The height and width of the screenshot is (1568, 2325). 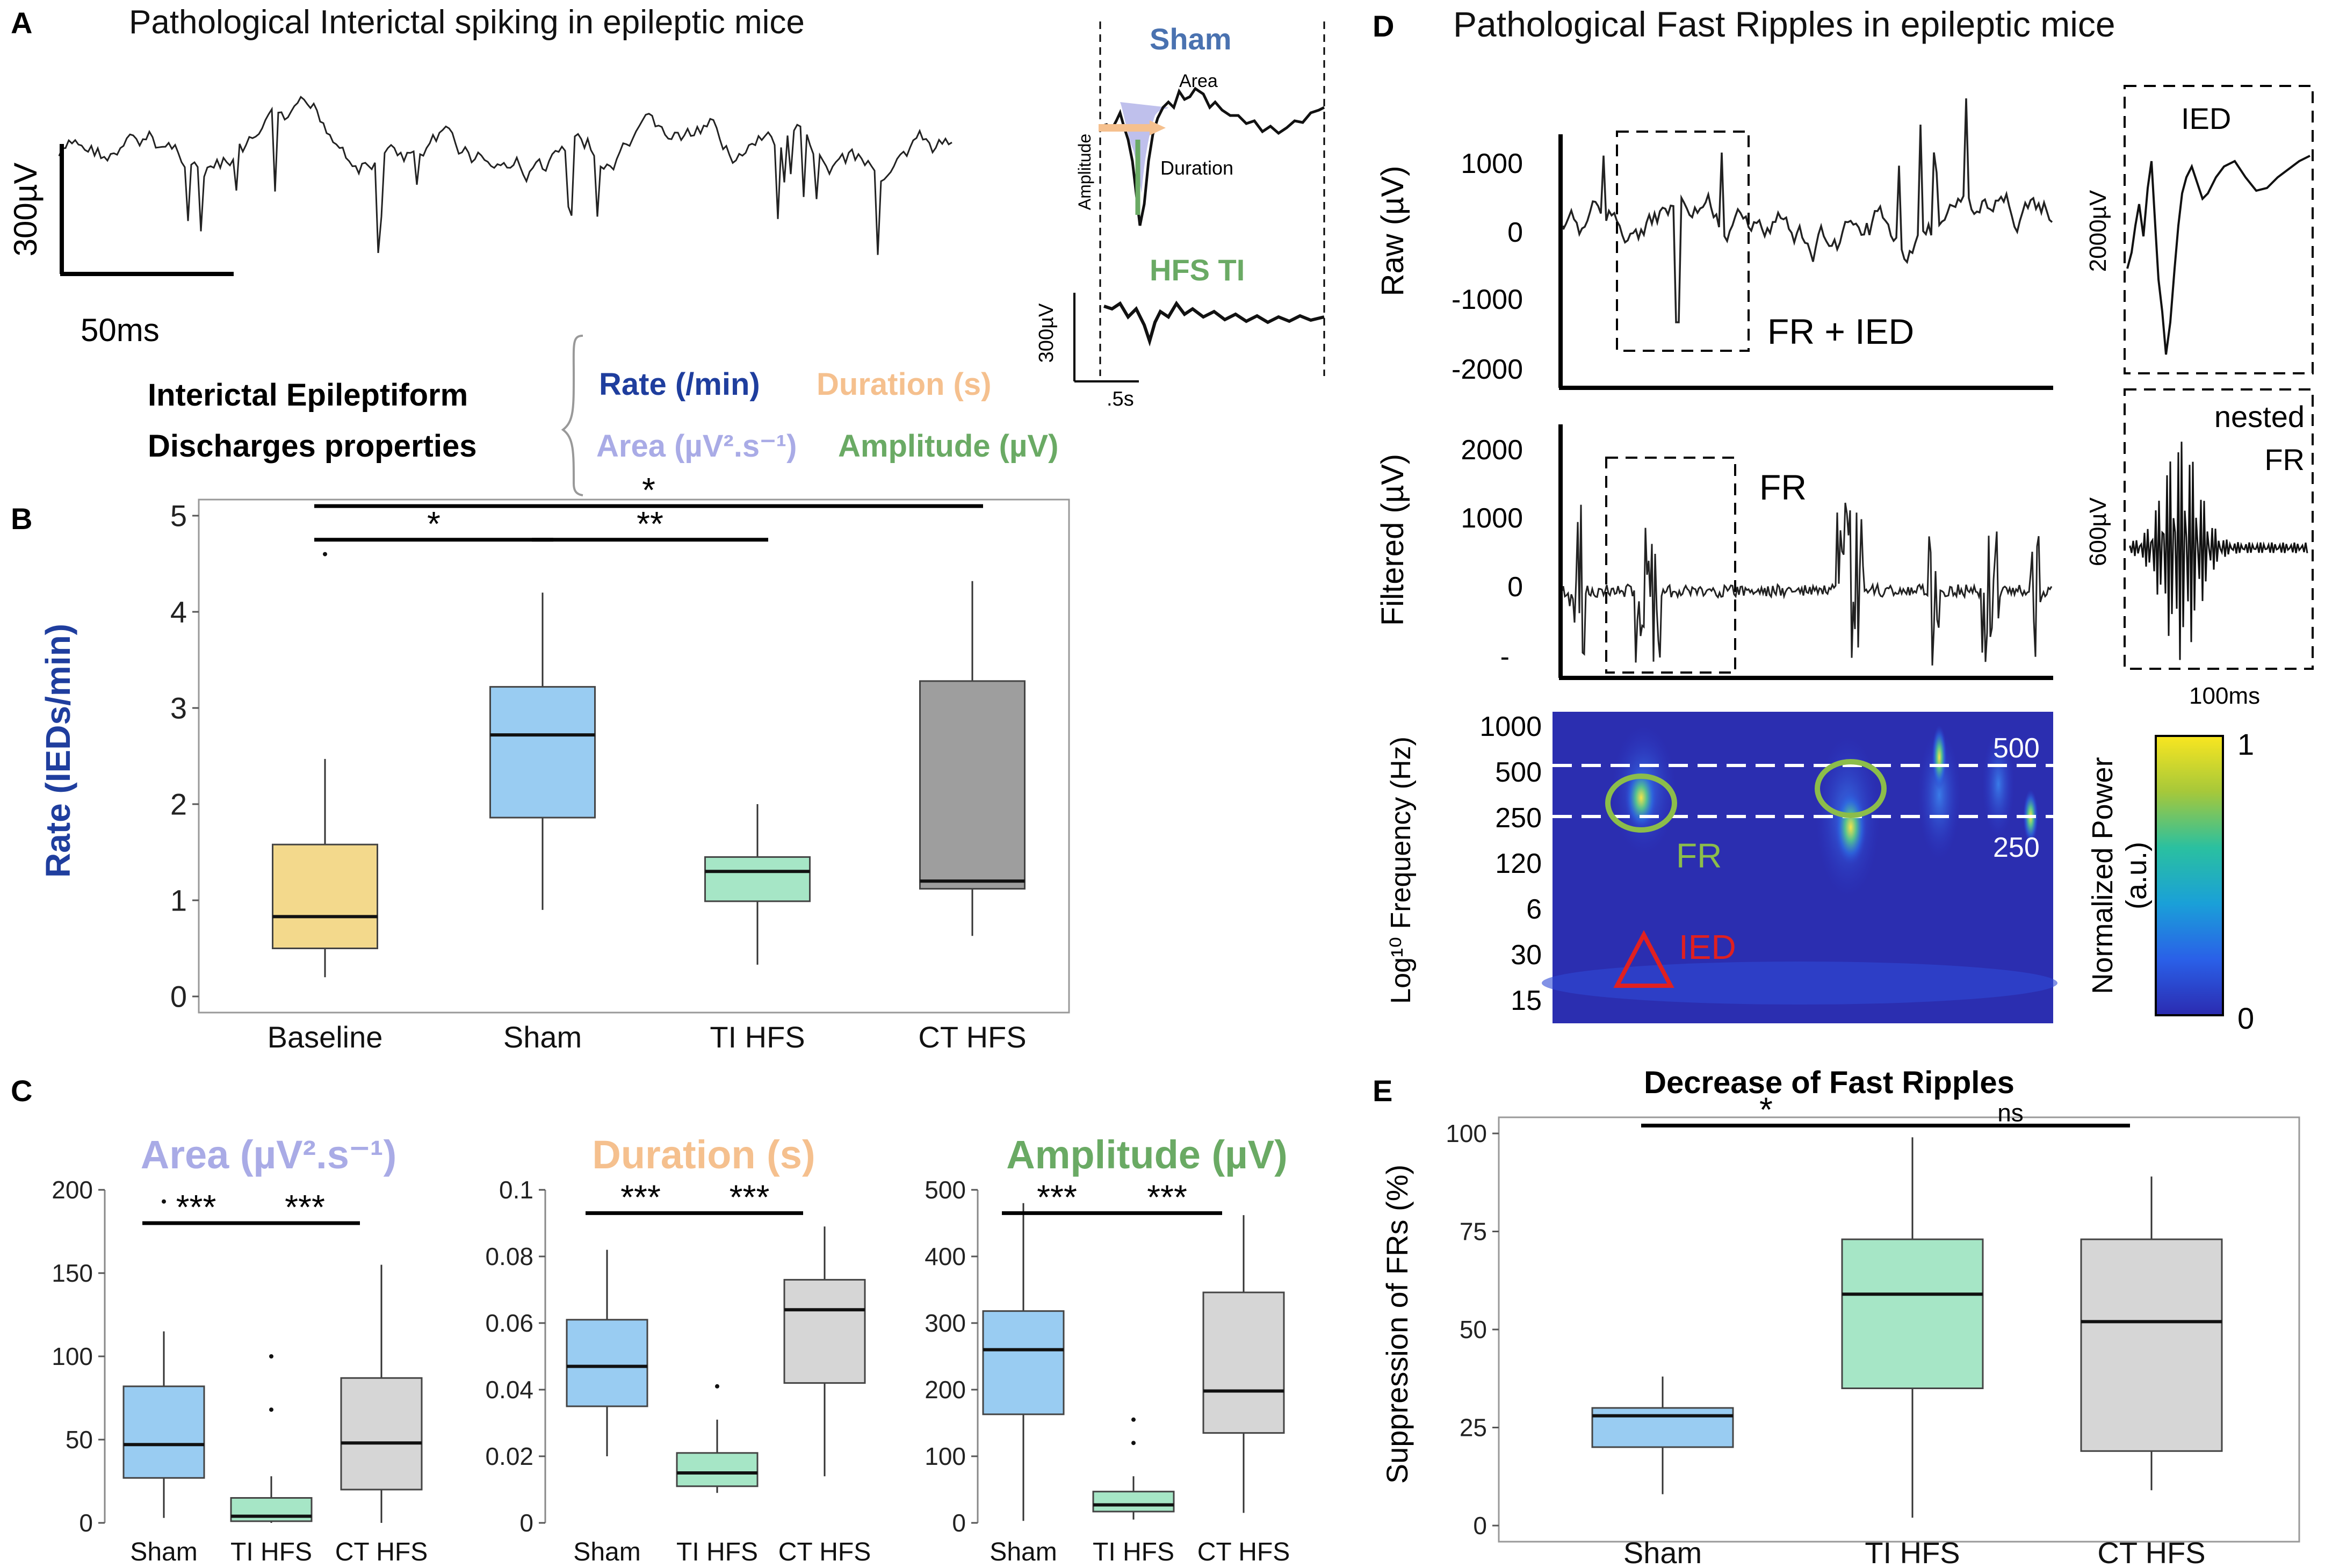 I want to click on spectrogram: 500 250 FR IED, so click(x=1799, y=867).